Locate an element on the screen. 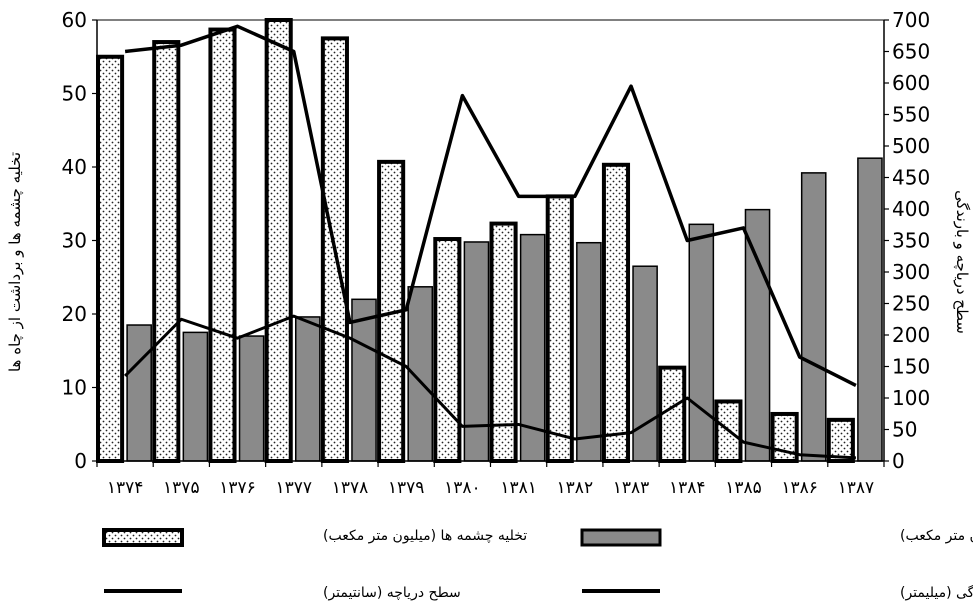 This screenshot has height=607, width=973. y-tick-label-right: 250 is located at coordinates (911, 304).